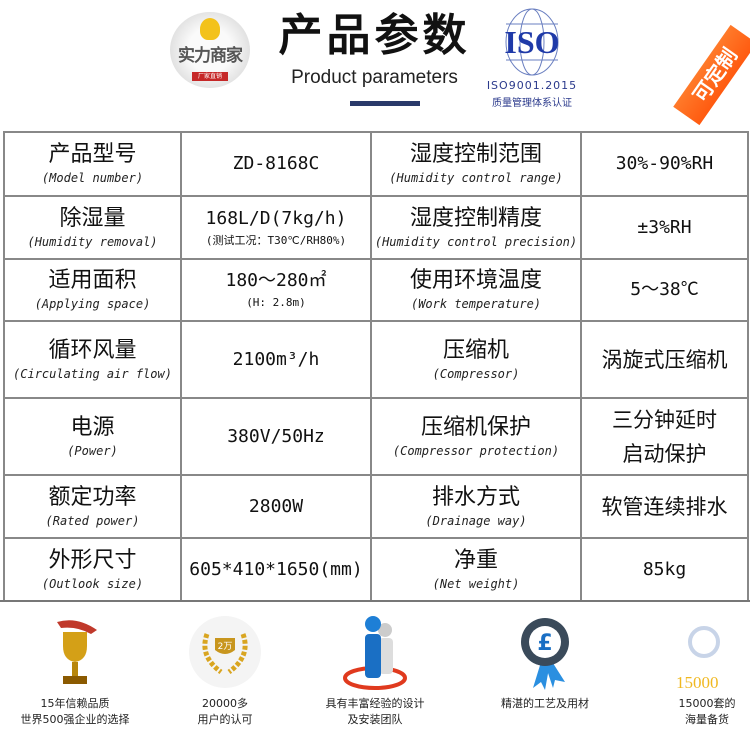 Image resolution: width=750 pixels, height=750 pixels. Describe the element at coordinates (476, 373) in the screenshot. I see `param-label-en: (Compressor)` at that location.